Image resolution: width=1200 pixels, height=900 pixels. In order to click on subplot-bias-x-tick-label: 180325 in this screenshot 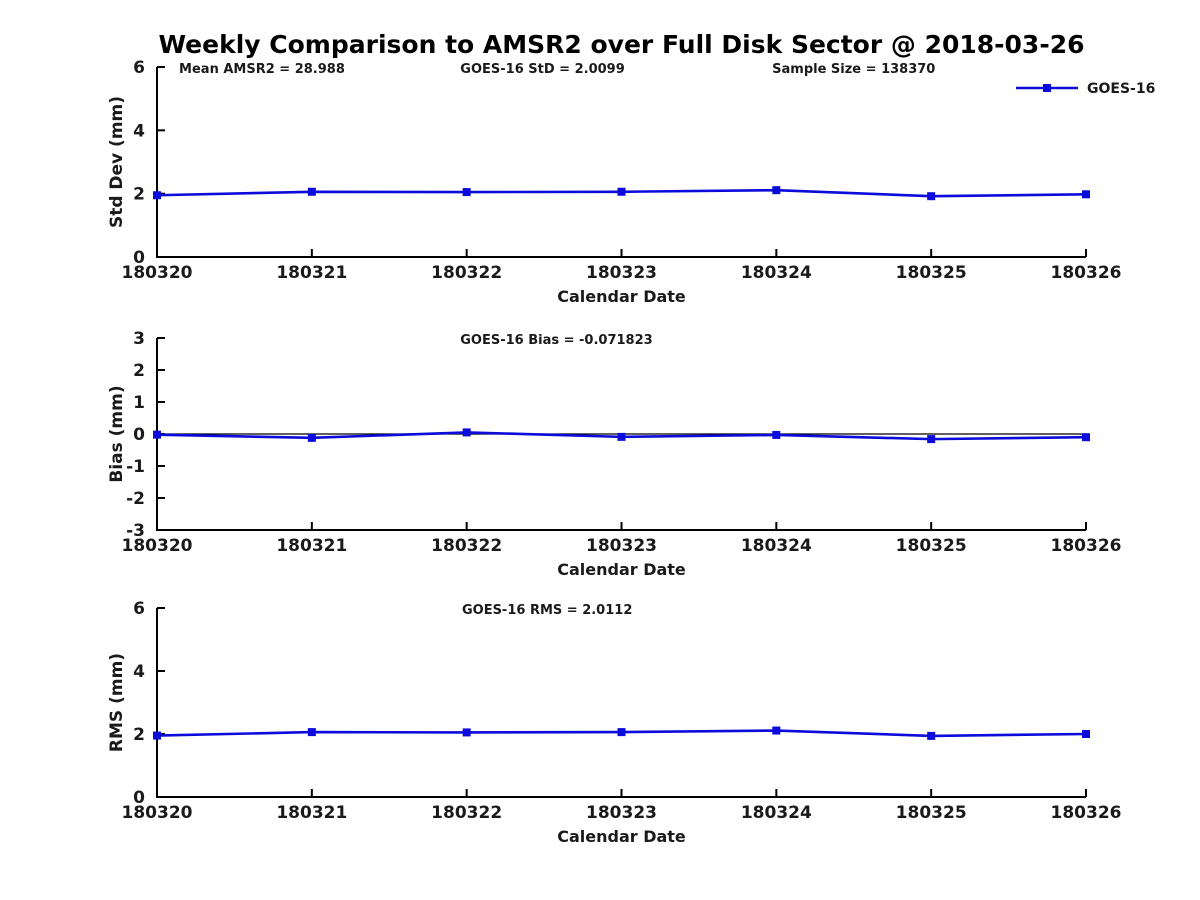, I will do `click(931, 546)`.